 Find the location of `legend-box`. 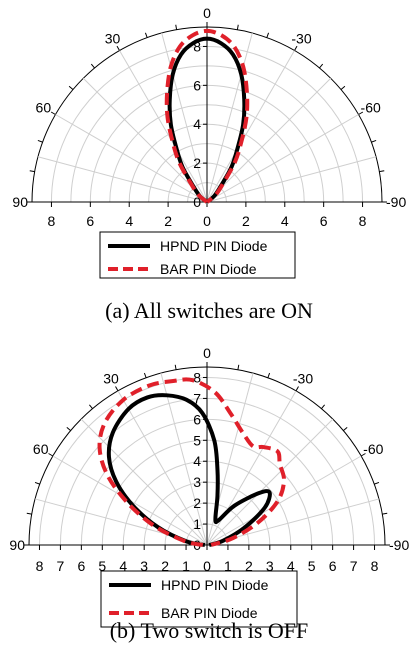

legend-box is located at coordinates (199, 599).